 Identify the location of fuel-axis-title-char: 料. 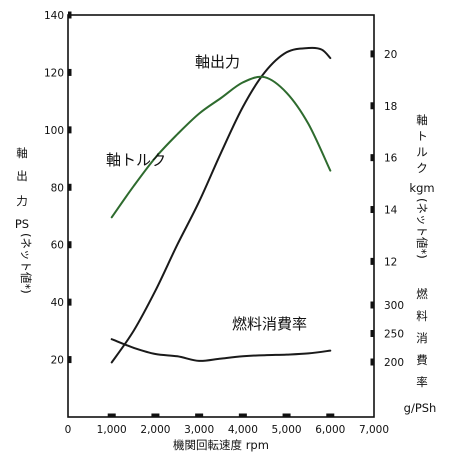
(422, 316).